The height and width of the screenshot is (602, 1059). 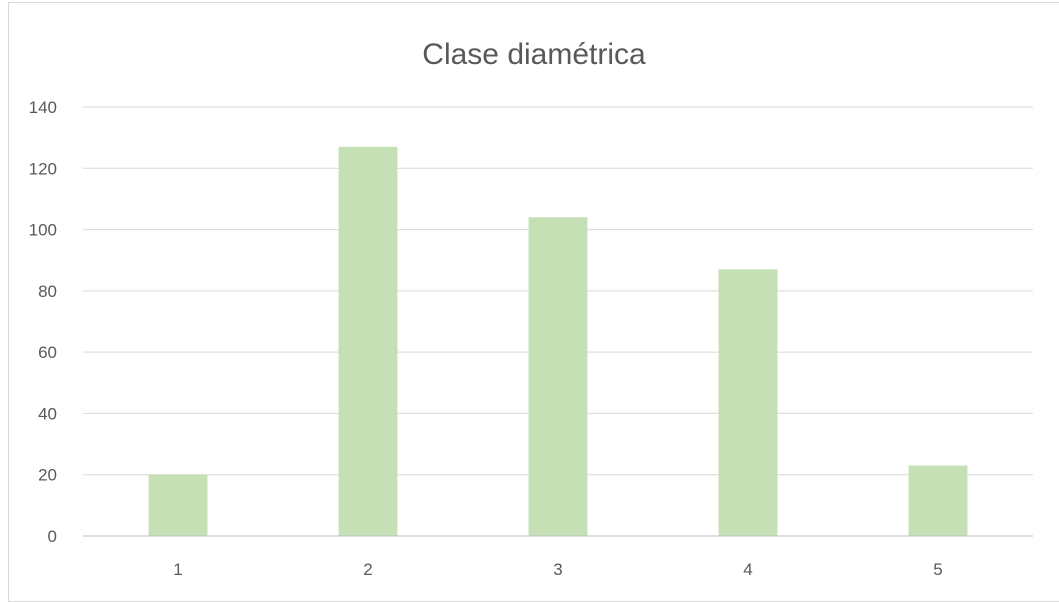 I want to click on y-tick-label: 0, so click(x=52, y=536).